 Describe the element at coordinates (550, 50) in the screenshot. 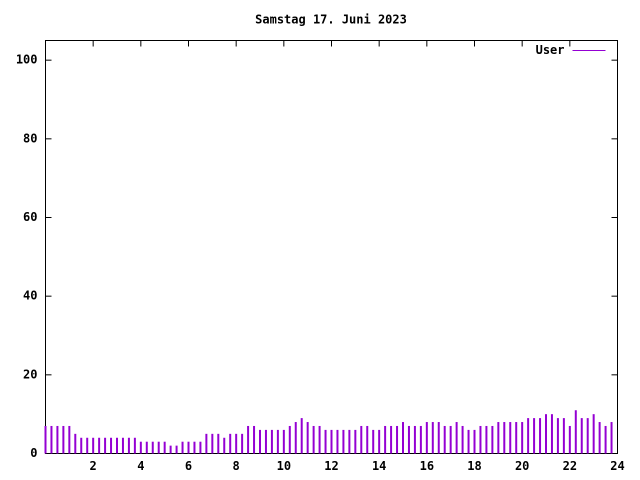

I see `legend-label: User` at that location.